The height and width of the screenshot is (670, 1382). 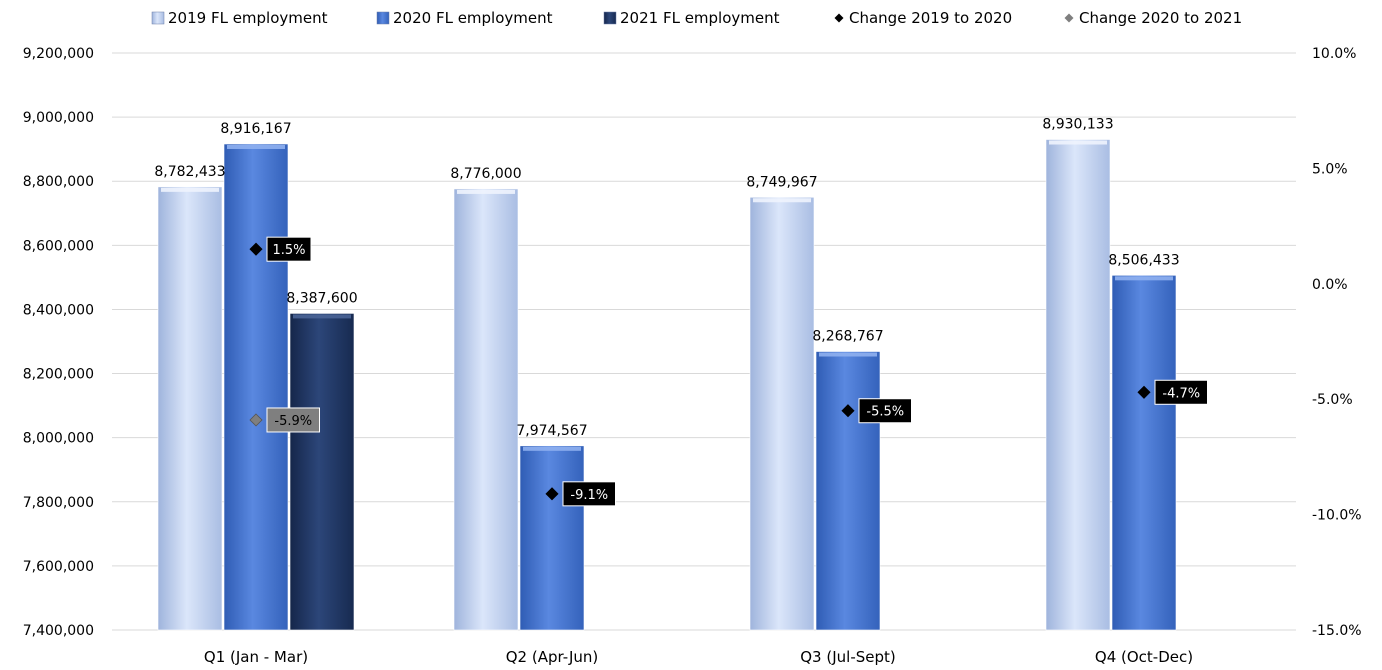 What do you see at coordinates (1143, 260) in the screenshot?
I see `bar-value-label: 8,506,433` at bounding box center [1143, 260].